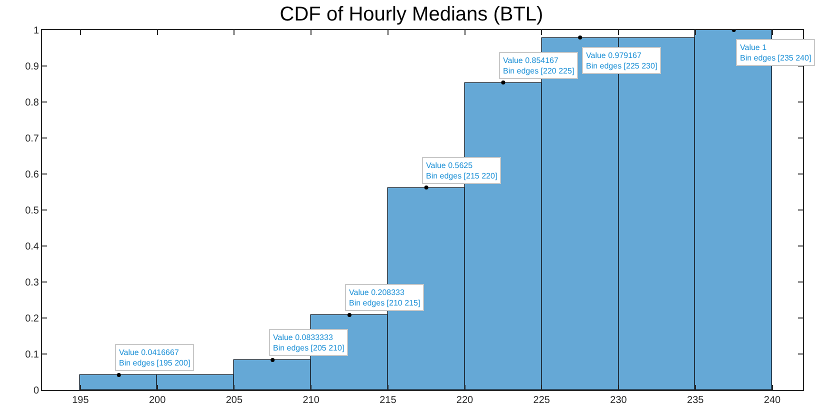 The height and width of the screenshot is (418, 823). I want to click on y-tick-label: 0.3, so click(32, 283).